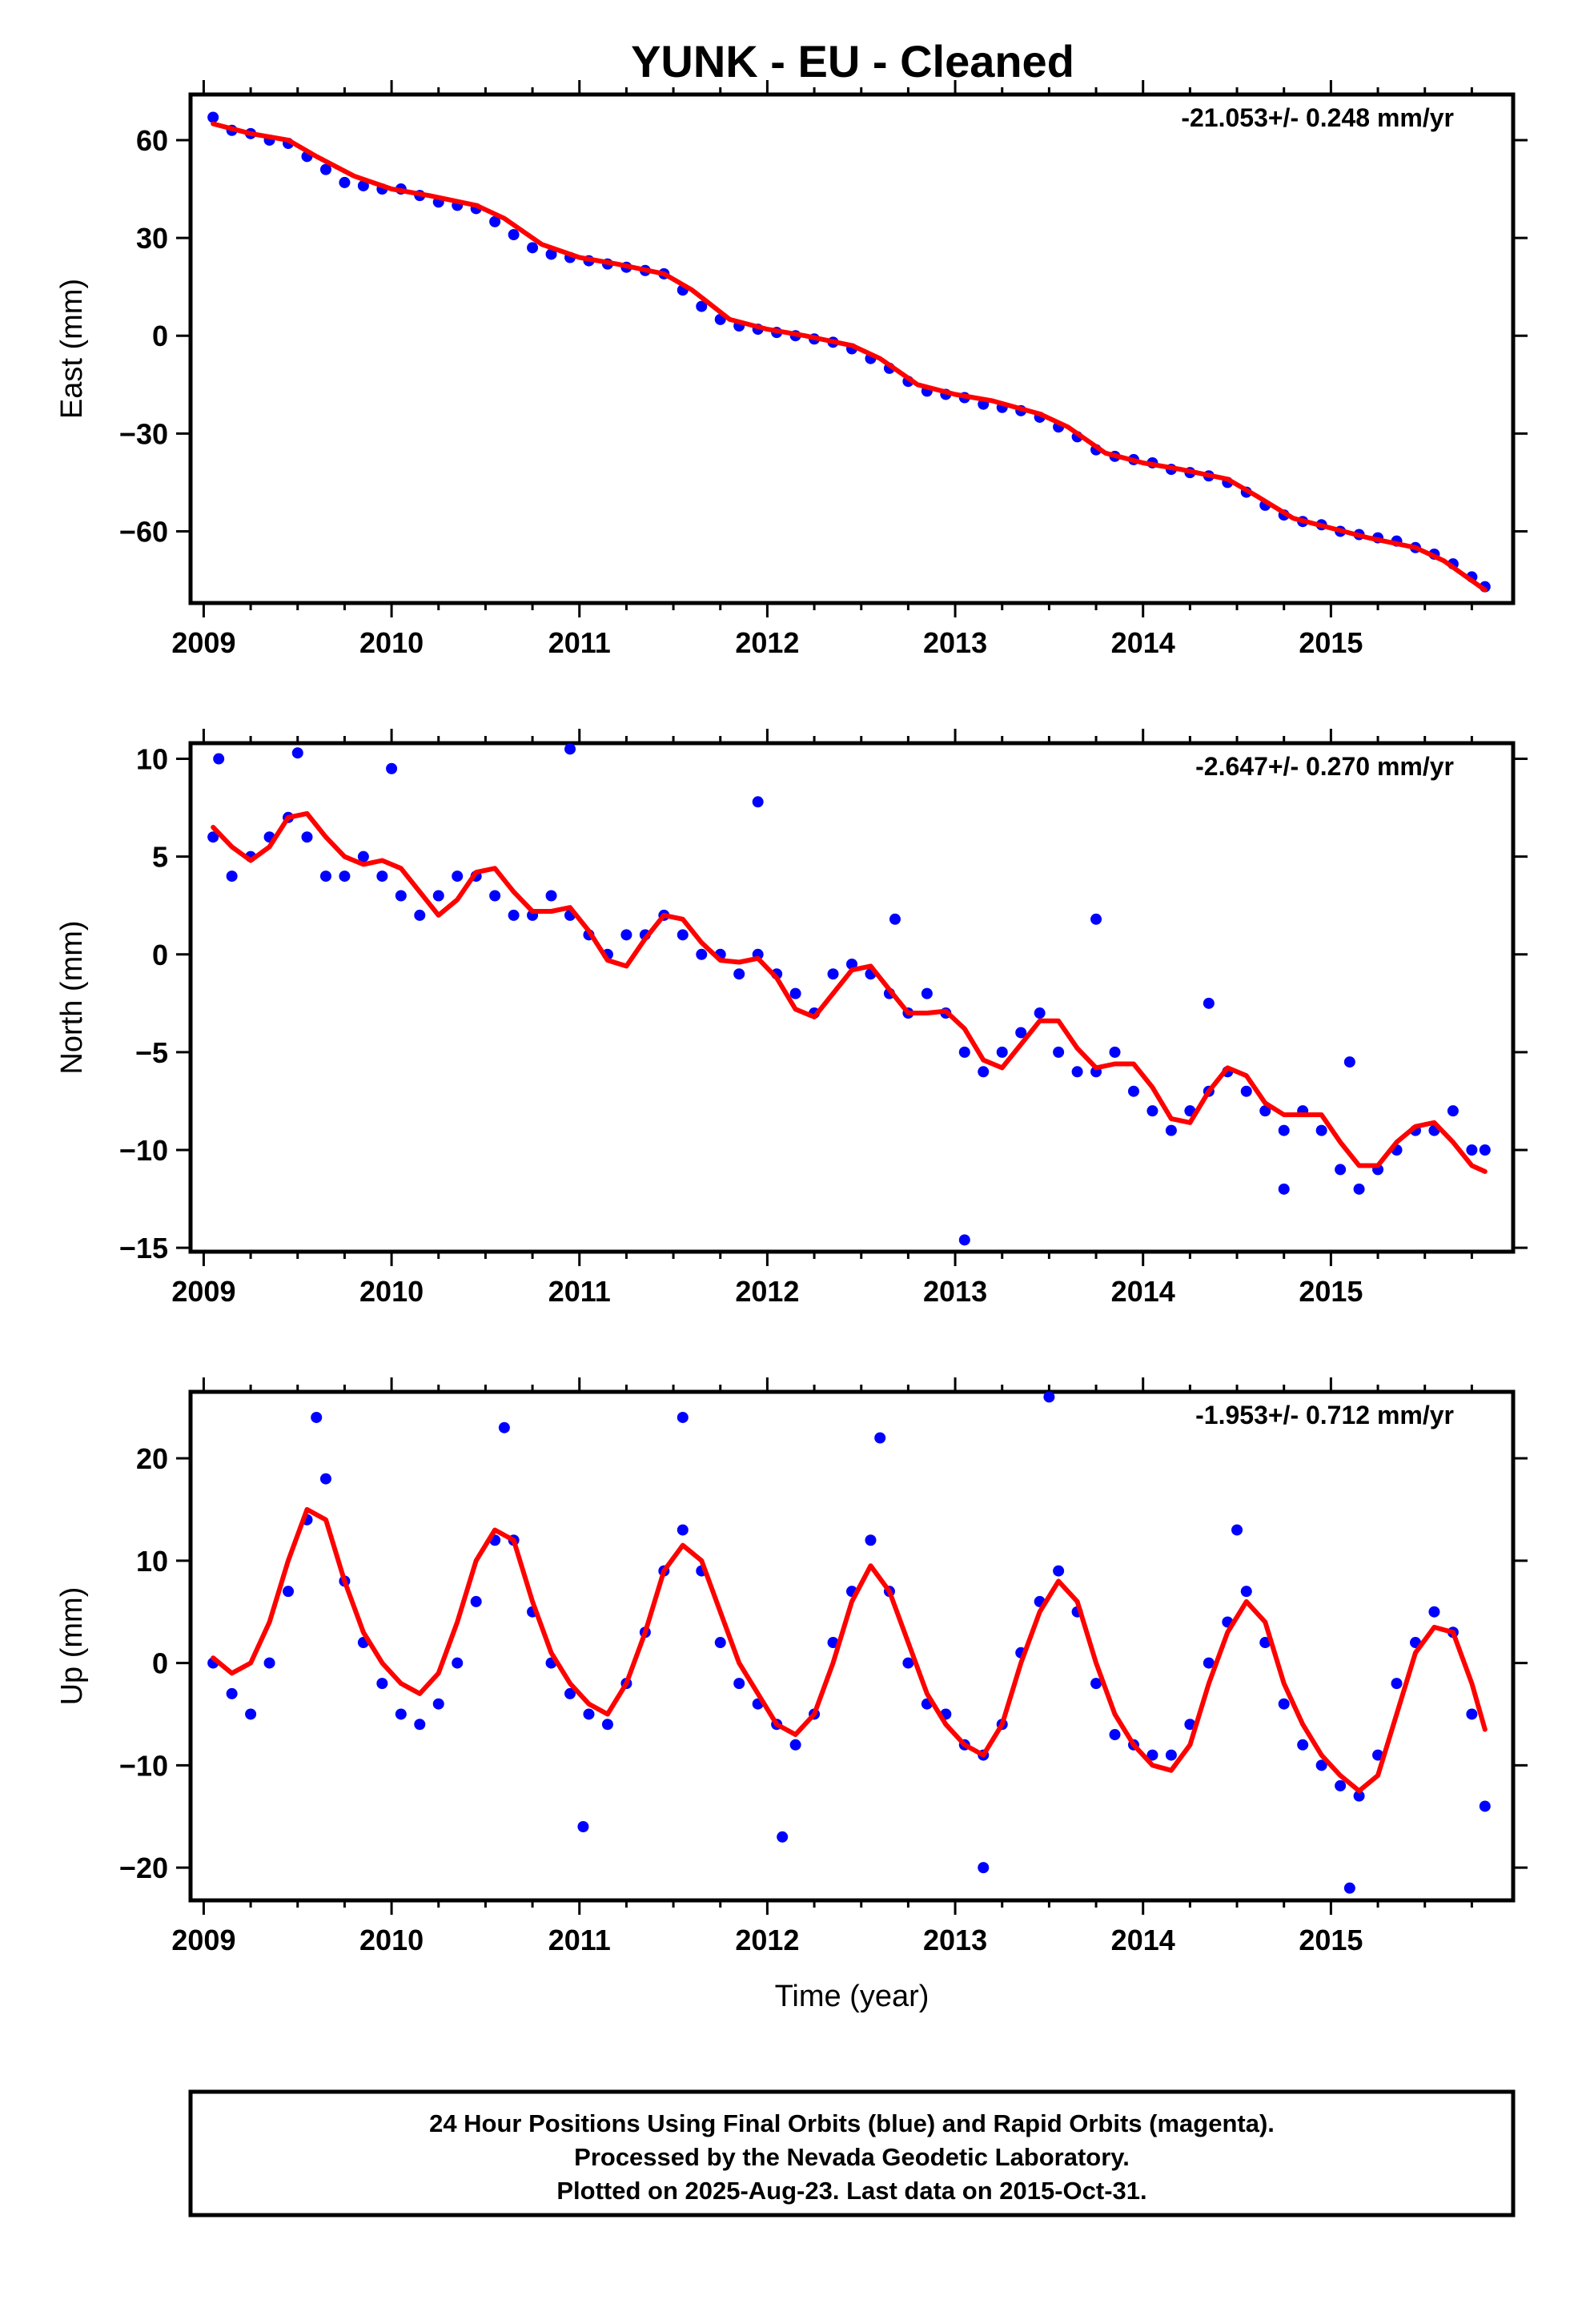  Describe the element at coordinates (955, 642) in the screenshot. I see `east-x-tick-label: 2013` at that location.